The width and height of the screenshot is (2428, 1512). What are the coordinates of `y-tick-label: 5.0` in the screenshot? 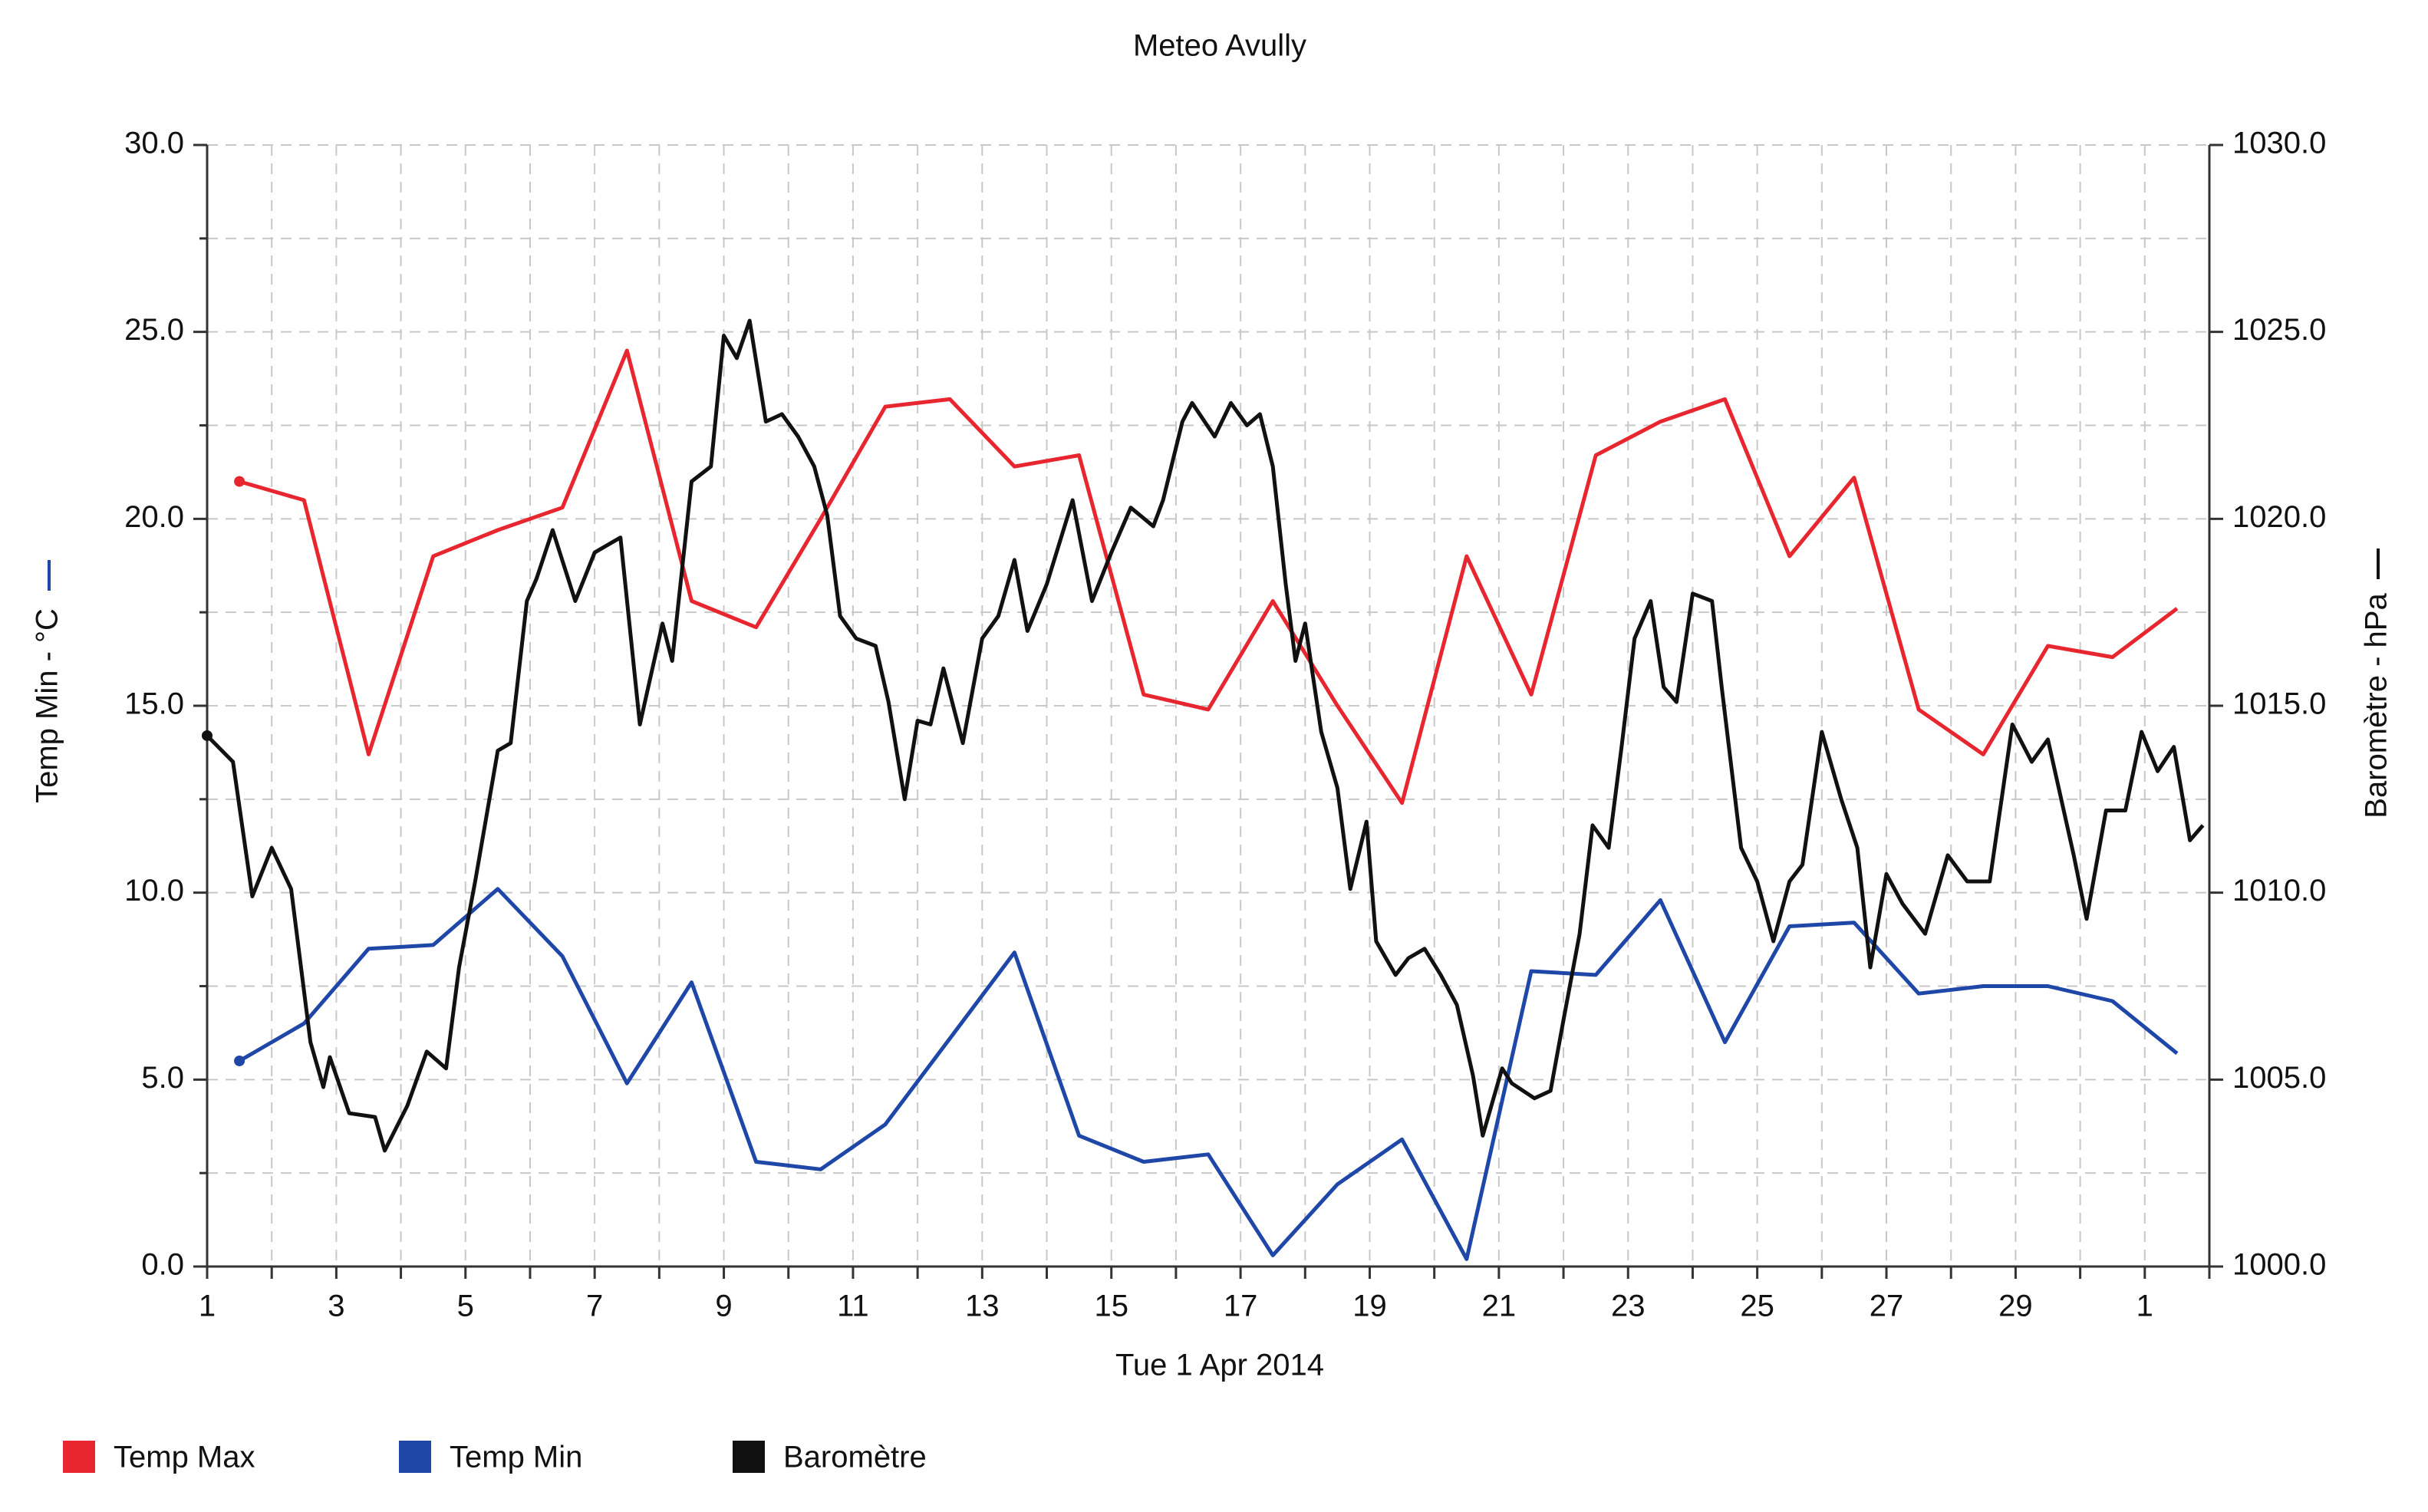 It's located at (162, 1078).